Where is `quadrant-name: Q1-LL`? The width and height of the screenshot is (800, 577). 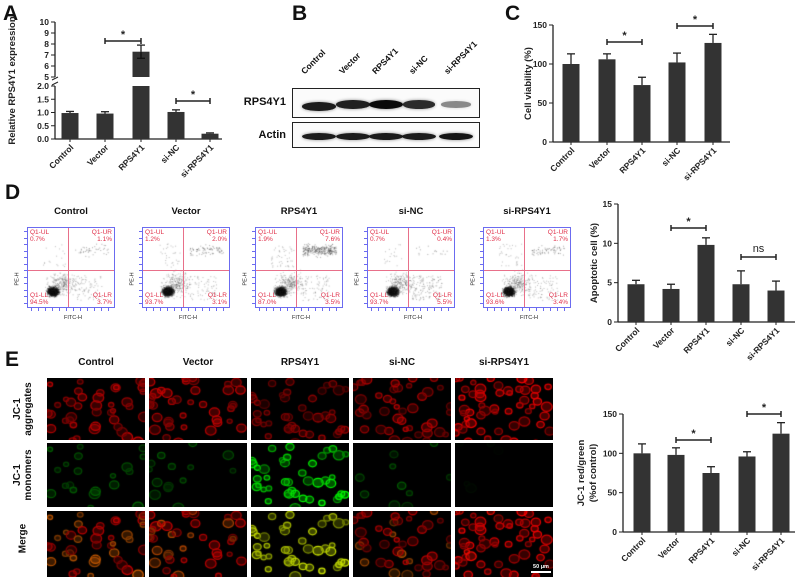 quadrant-name: Q1-LL is located at coordinates (267, 295).